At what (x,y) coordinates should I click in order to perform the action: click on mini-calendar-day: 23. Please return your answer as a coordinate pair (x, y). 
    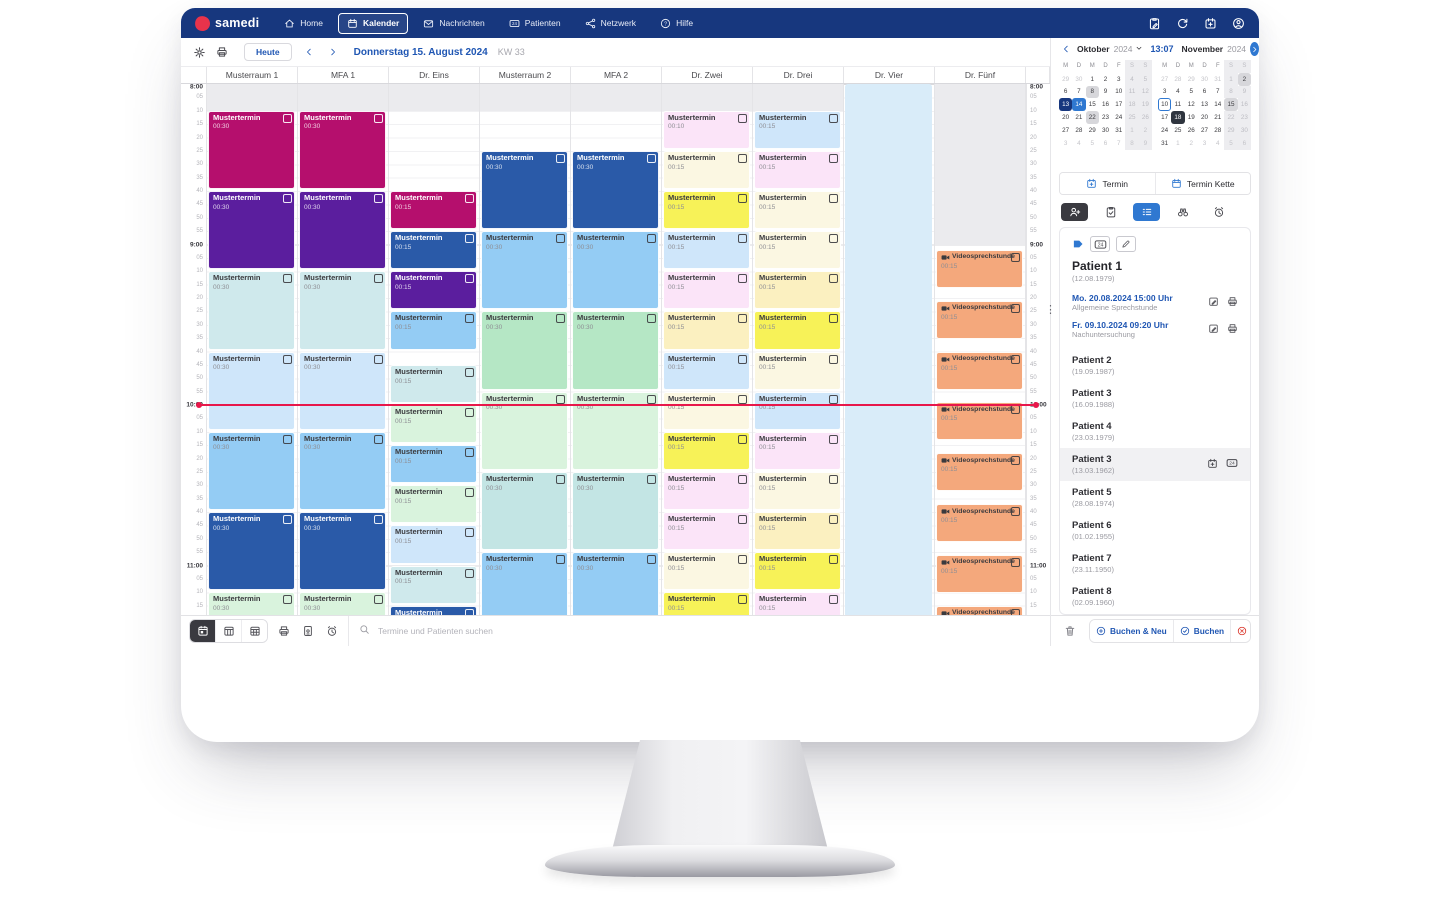
    Looking at the image, I should click on (1244, 117).